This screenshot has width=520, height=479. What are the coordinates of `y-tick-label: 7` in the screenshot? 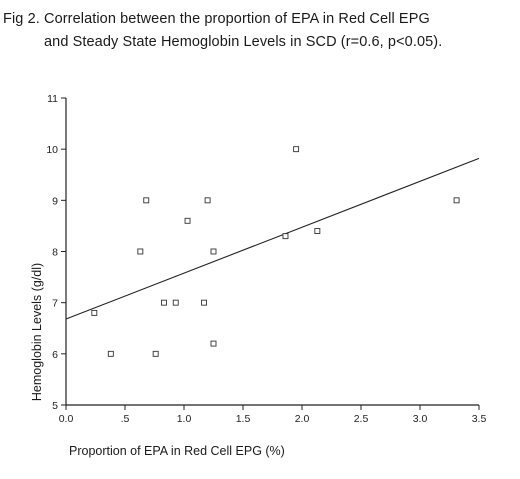 It's located at (55, 304).